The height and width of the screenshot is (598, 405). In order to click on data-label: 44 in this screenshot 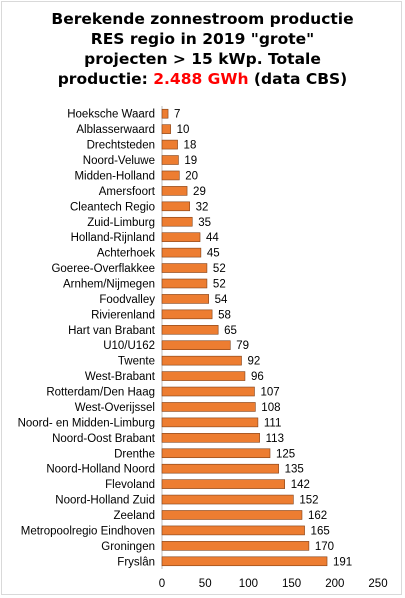, I will do `click(212, 238)`.